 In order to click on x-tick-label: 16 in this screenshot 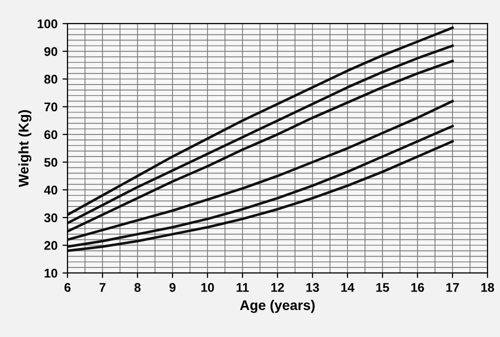, I will do `click(417, 287)`.